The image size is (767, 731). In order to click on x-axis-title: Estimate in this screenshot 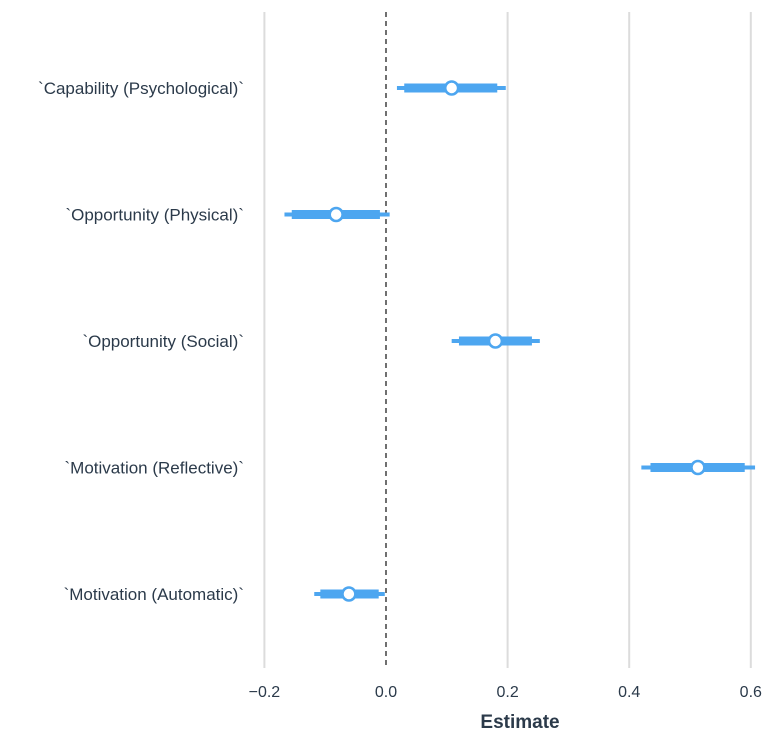, I will do `click(519, 721)`.